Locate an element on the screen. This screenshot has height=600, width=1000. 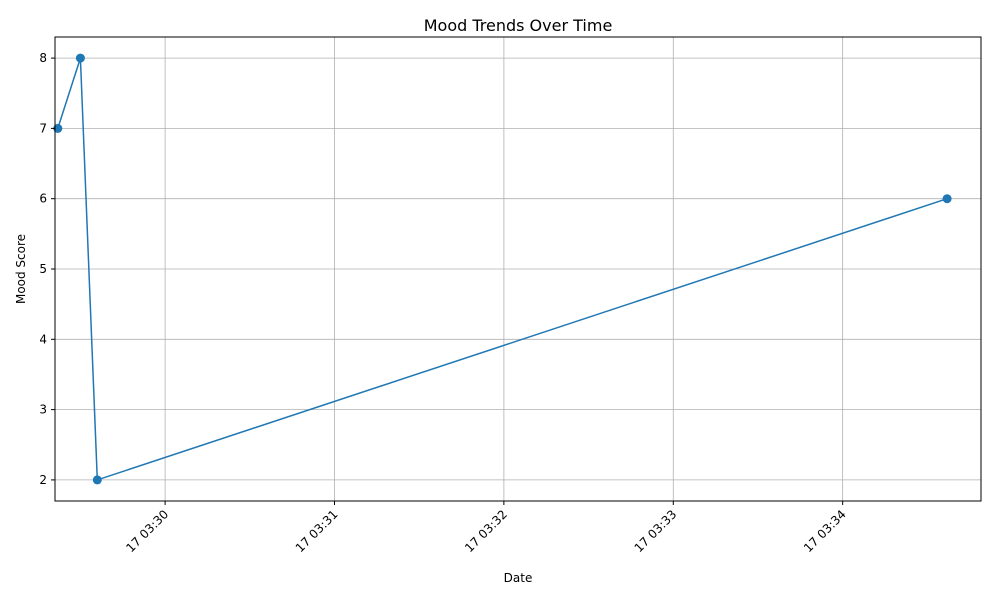
y-tick-label: 4 is located at coordinates (43, 339).